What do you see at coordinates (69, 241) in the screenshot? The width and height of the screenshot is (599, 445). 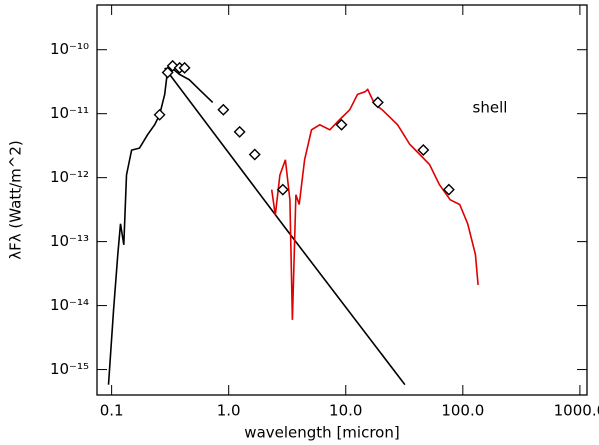 I see `y-tick-label: 10⁻¹³` at bounding box center [69, 241].